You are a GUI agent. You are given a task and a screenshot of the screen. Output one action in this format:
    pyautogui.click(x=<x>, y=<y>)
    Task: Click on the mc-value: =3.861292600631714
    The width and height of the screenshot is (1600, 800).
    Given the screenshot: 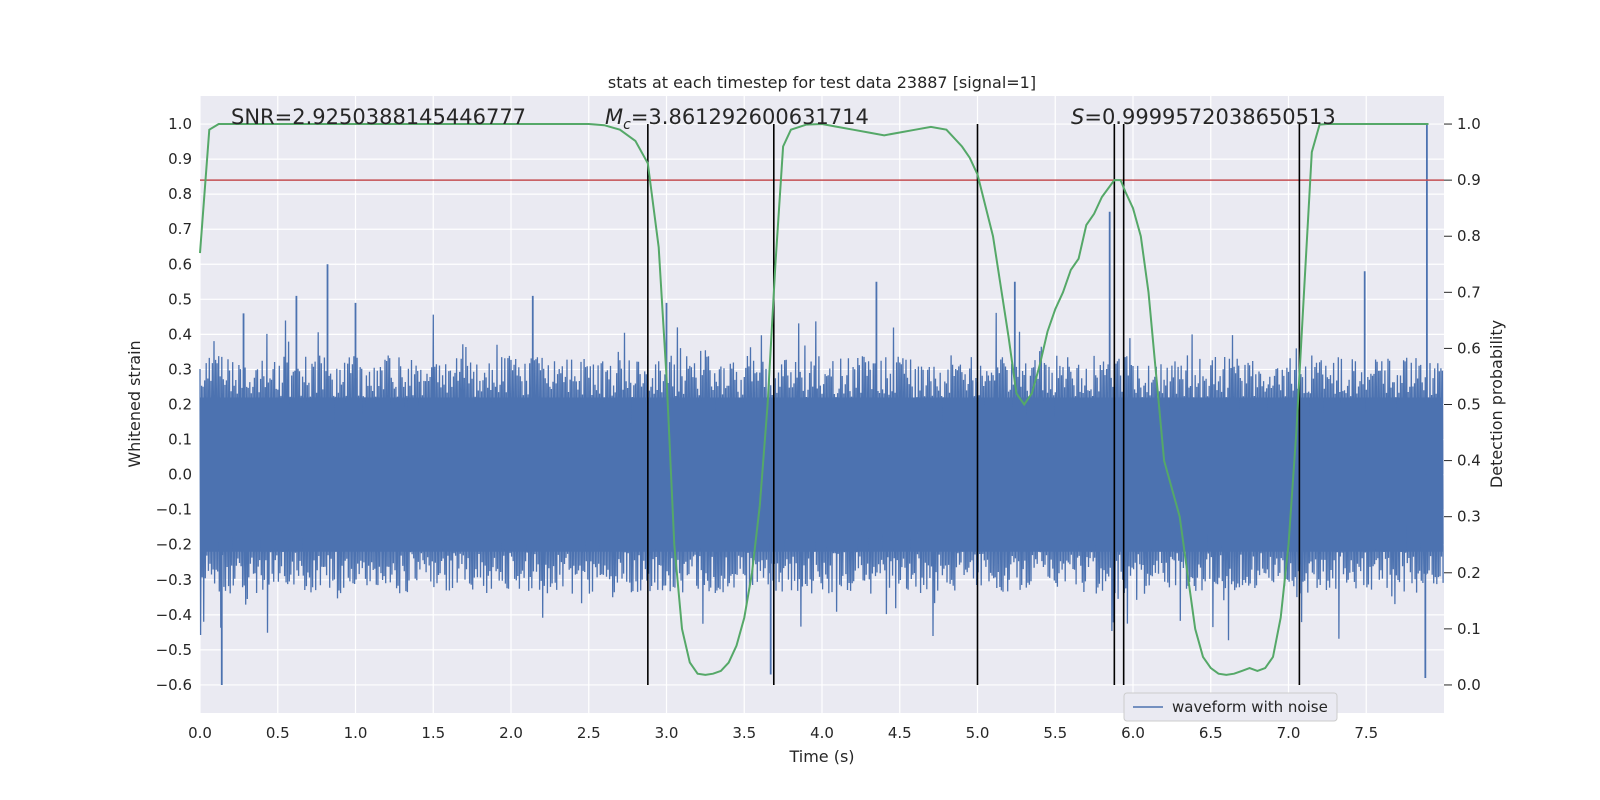 What is the action you would take?
    pyautogui.click(x=750, y=117)
    